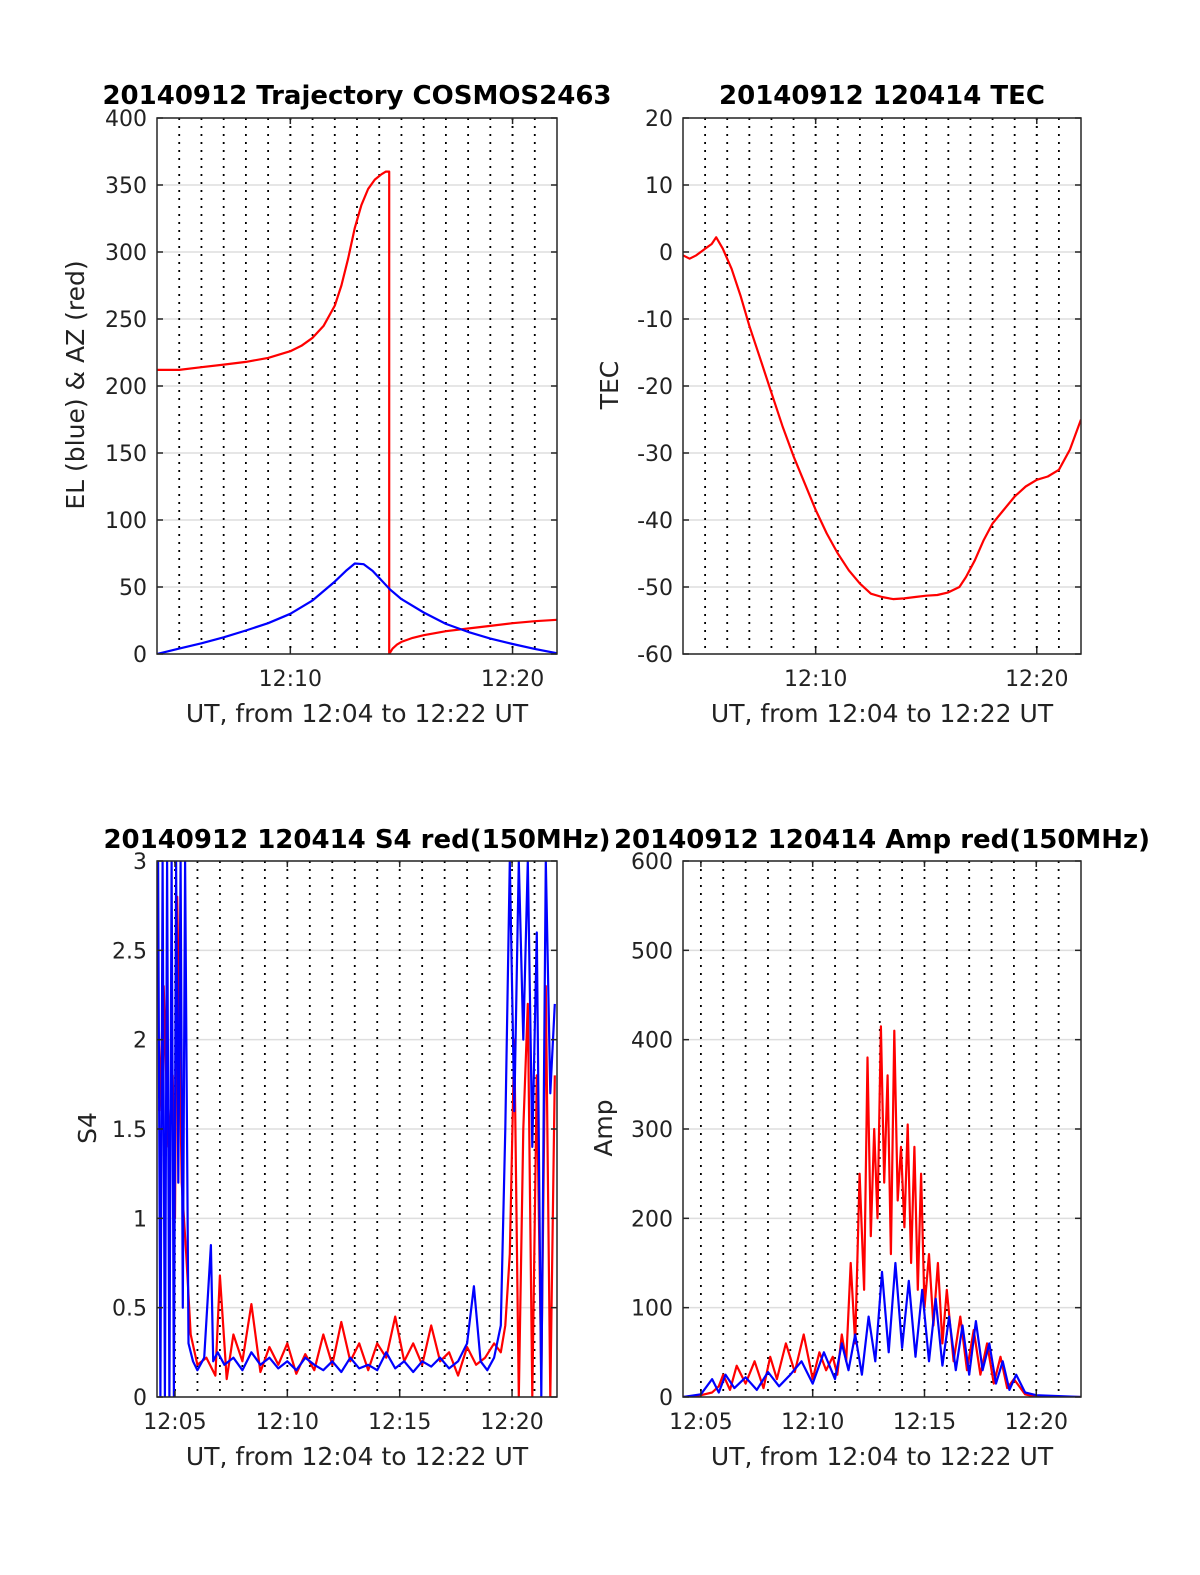 The height and width of the screenshot is (1575, 1200). Describe the element at coordinates (652, 1041) in the screenshot. I see `amp-ytick-label-4: 400` at that location.